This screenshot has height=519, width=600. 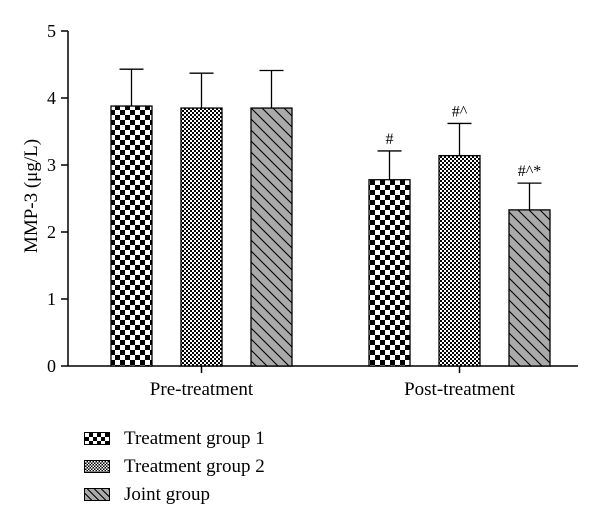 I want to click on y-tick-label: 1, so click(x=51, y=299).